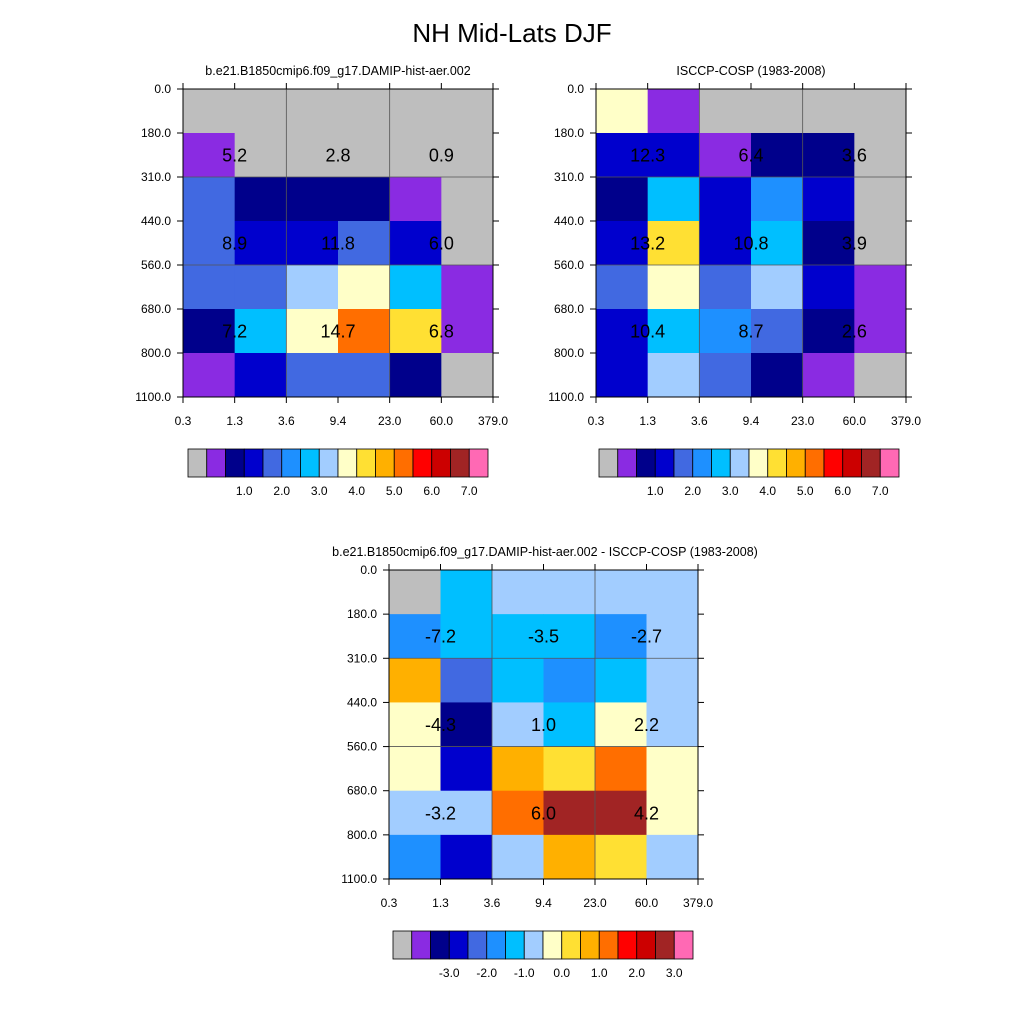 This screenshot has width=1024, height=1024. What do you see at coordinates (441, 332) in the screenshot?
I see `cell-value-label: 6.8` at bounding box center [441, 332].